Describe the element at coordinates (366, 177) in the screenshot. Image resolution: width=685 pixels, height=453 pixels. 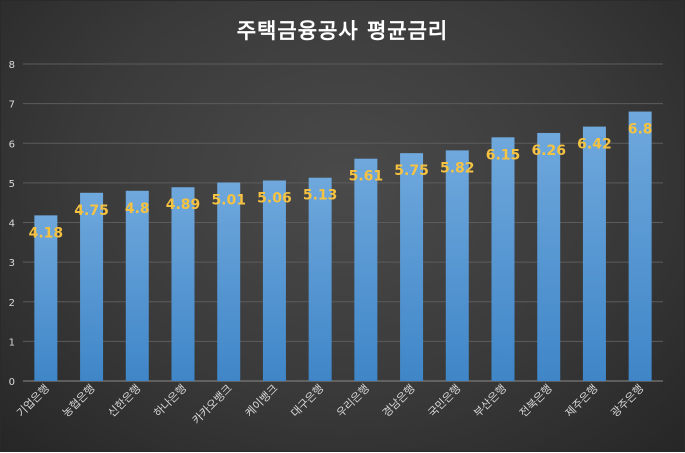
I see `data-label: 5.61` at that location.